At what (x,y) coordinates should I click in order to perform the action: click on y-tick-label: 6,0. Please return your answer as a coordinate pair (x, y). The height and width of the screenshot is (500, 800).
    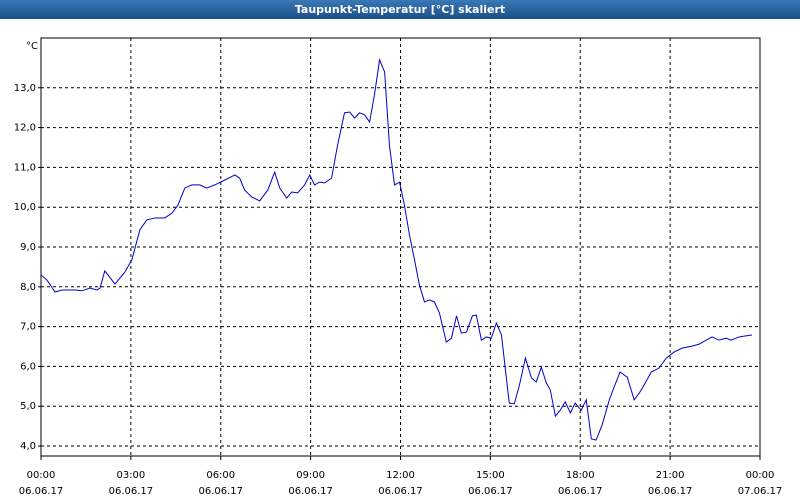
    Looking at the image, I should click on (28, 366).